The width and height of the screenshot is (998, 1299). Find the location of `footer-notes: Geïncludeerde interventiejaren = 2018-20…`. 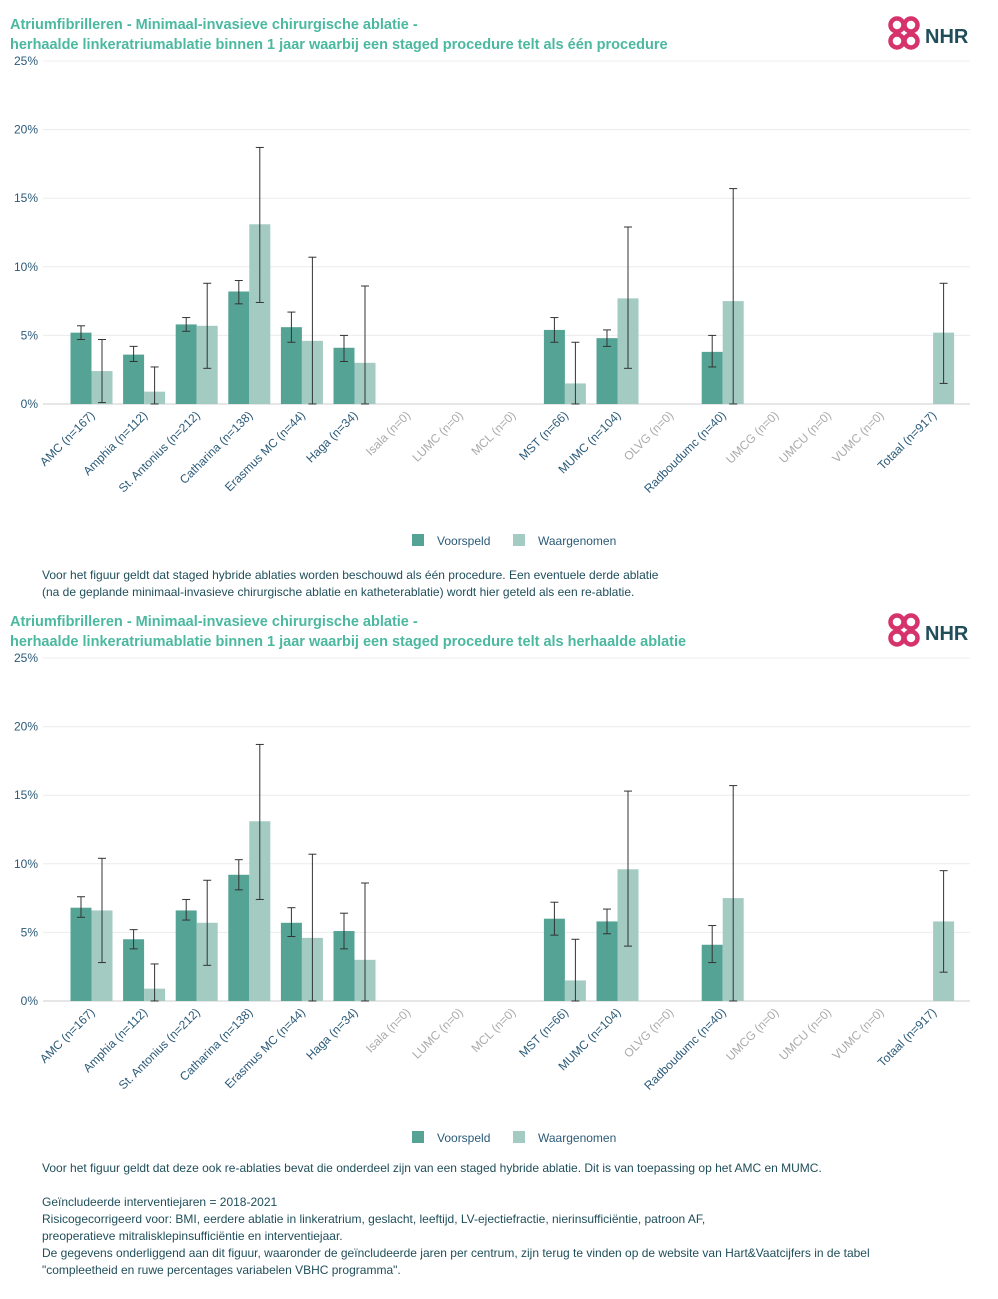

footer-notes: Geïncludeerde interventiejaren = 2018-20… is located at coordinates (456, 1236).